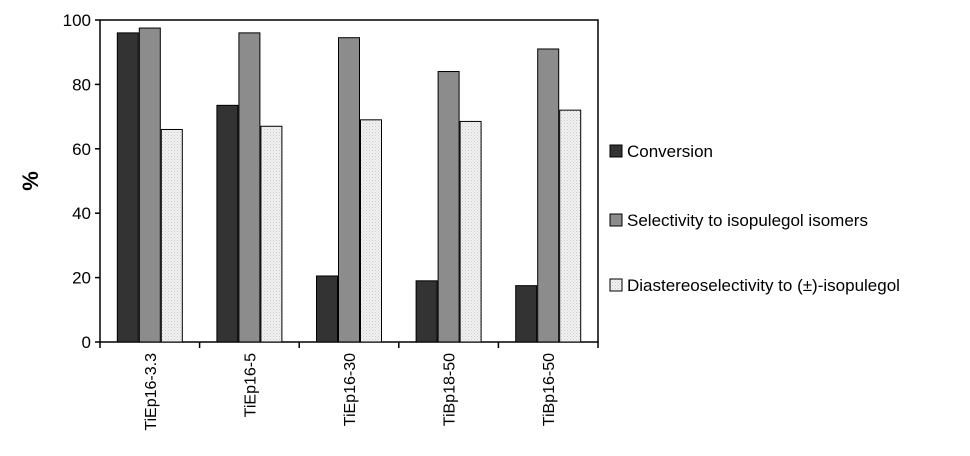 Image resolution: width=970 pixels, height=456 pixels. What do you see at coordinates (670, 151) in the screenshot?
I see `legend-label: Conversion` at bounding box center [670, 151].